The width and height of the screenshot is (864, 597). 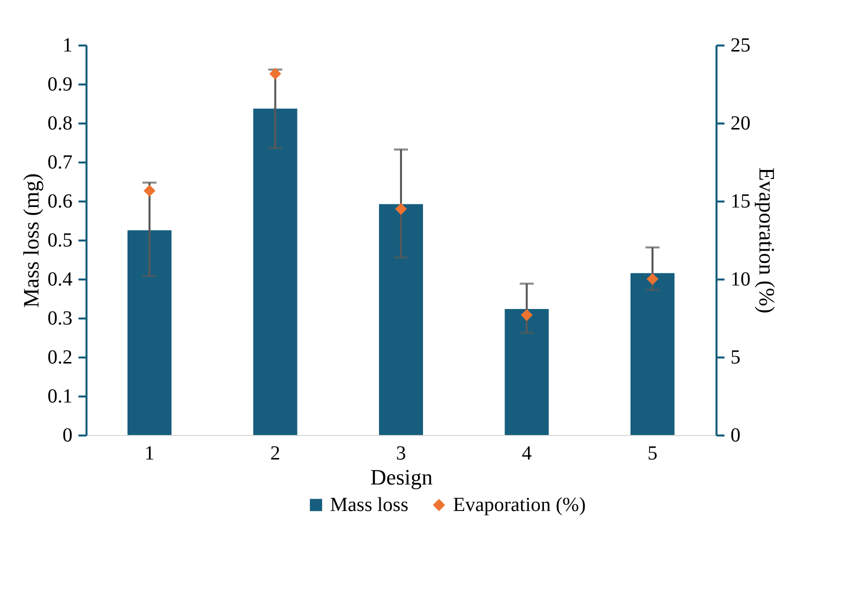 I want to click on y-tick-label: 0.8, so click(x=60, y=123).